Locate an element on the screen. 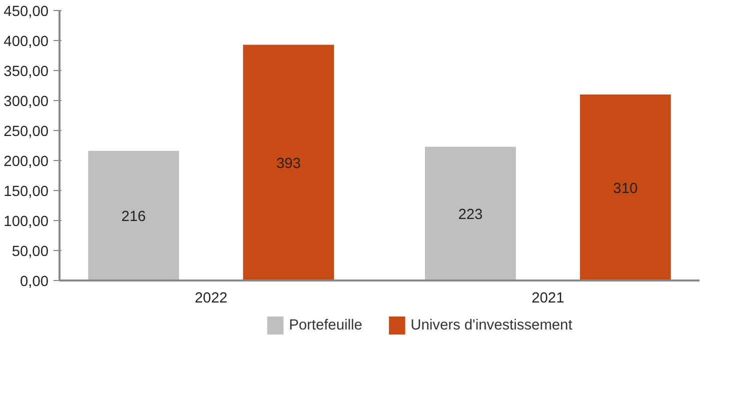  y-tick-label: 300,00 is located at coordinates (26, 102).